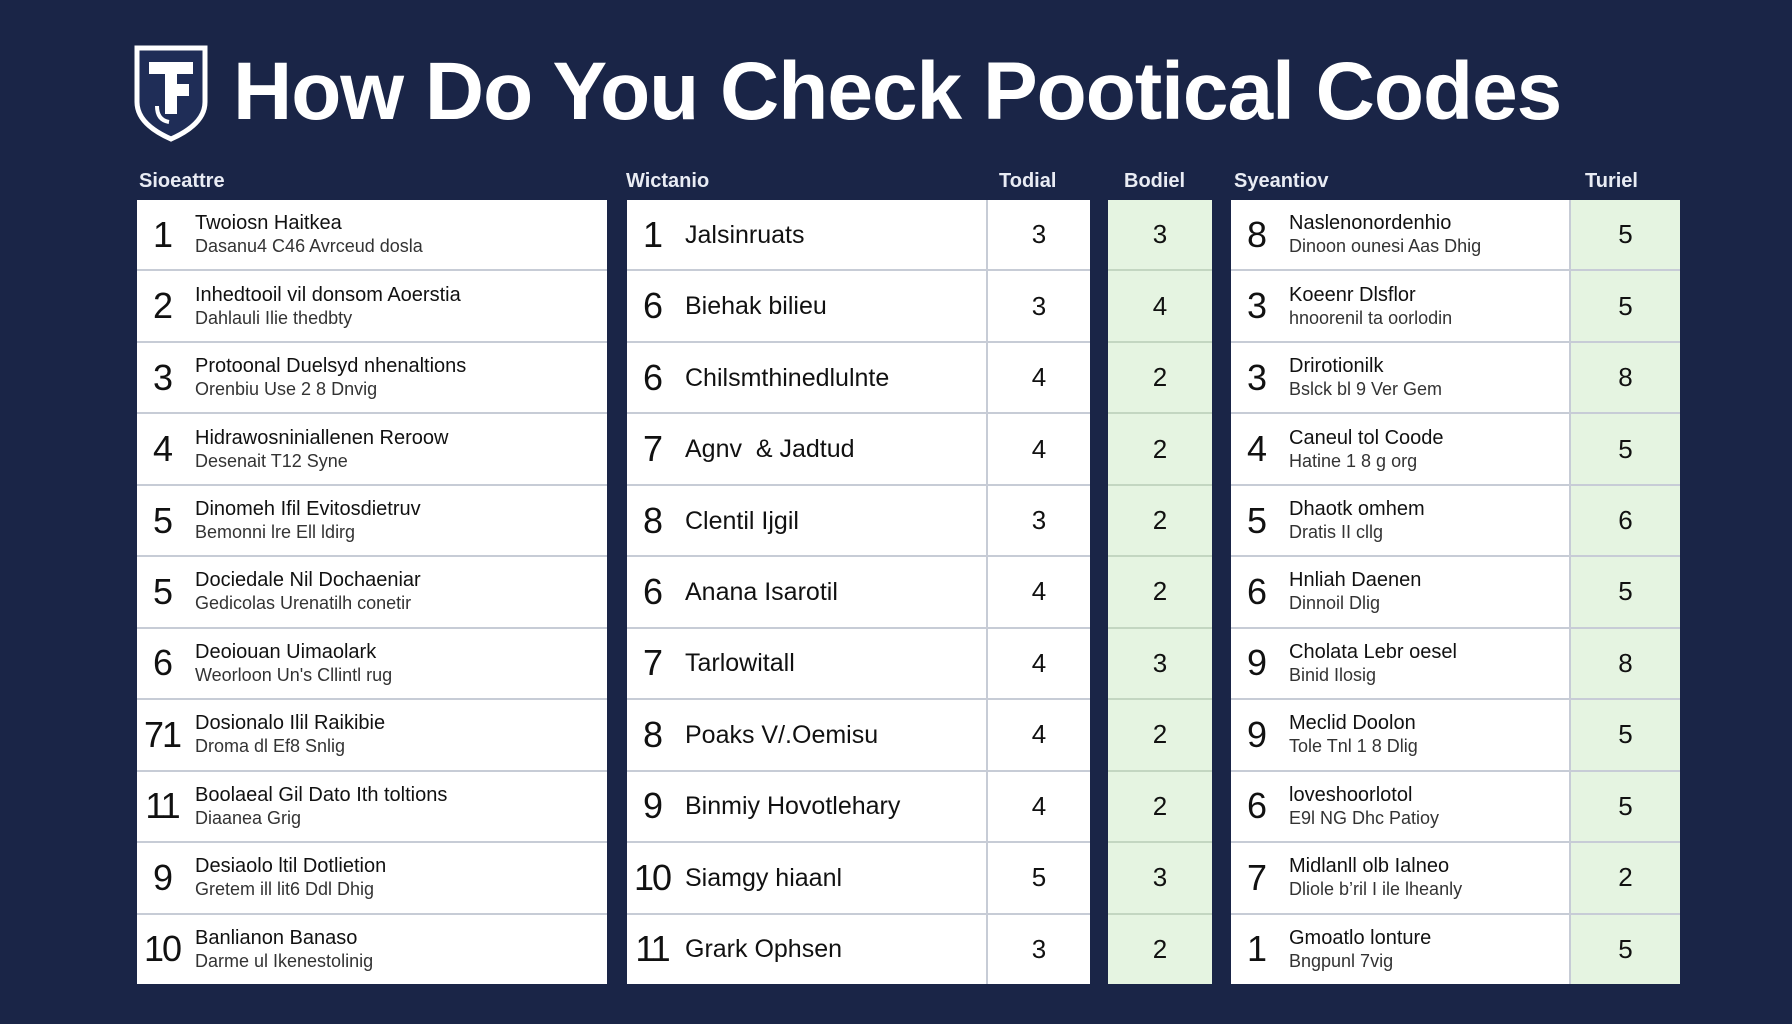 Image resolution: width=1792 pixels, height=1024 pixels. I want to click on list-item: 3 Koeenr Dlsflor hnoorenil ta oorlodin 5, so click(1455, 307).